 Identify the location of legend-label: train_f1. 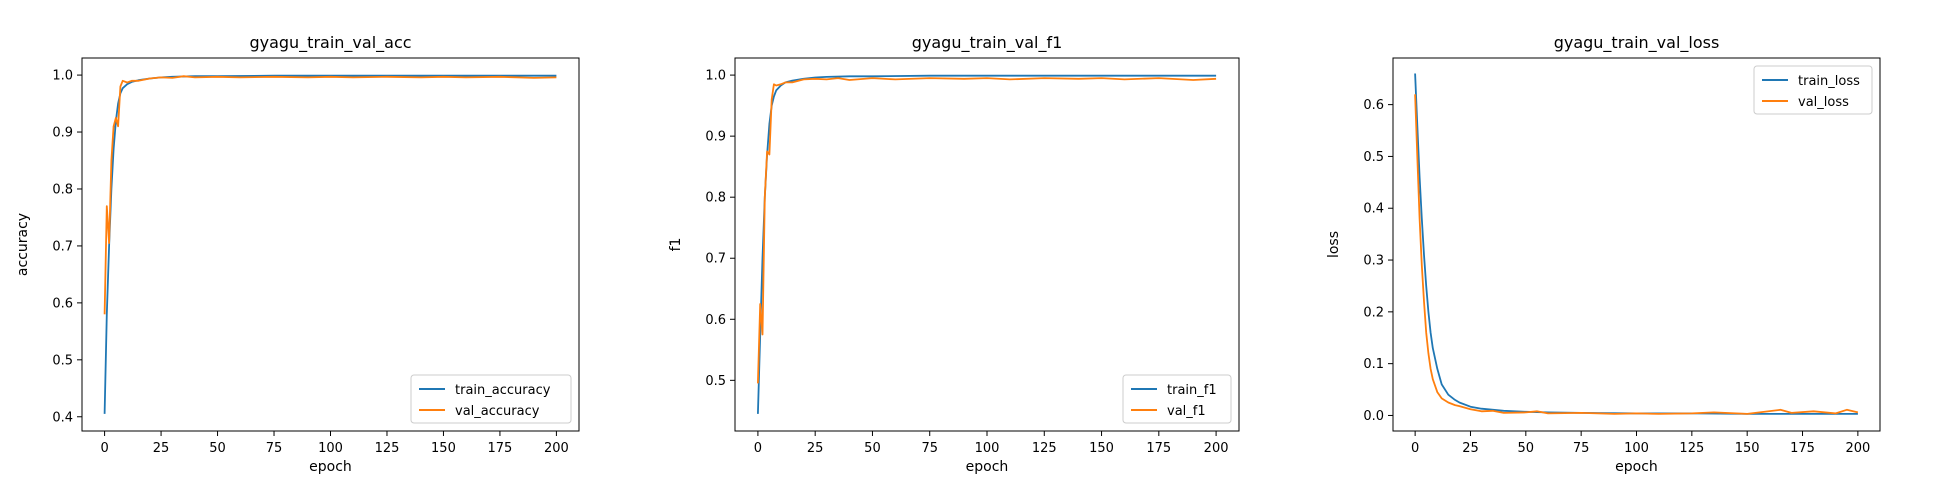
(1192, 390).